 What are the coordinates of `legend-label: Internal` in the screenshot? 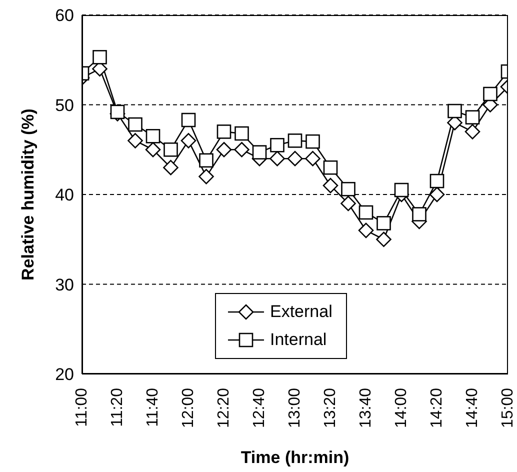 It's located at (298, 340).